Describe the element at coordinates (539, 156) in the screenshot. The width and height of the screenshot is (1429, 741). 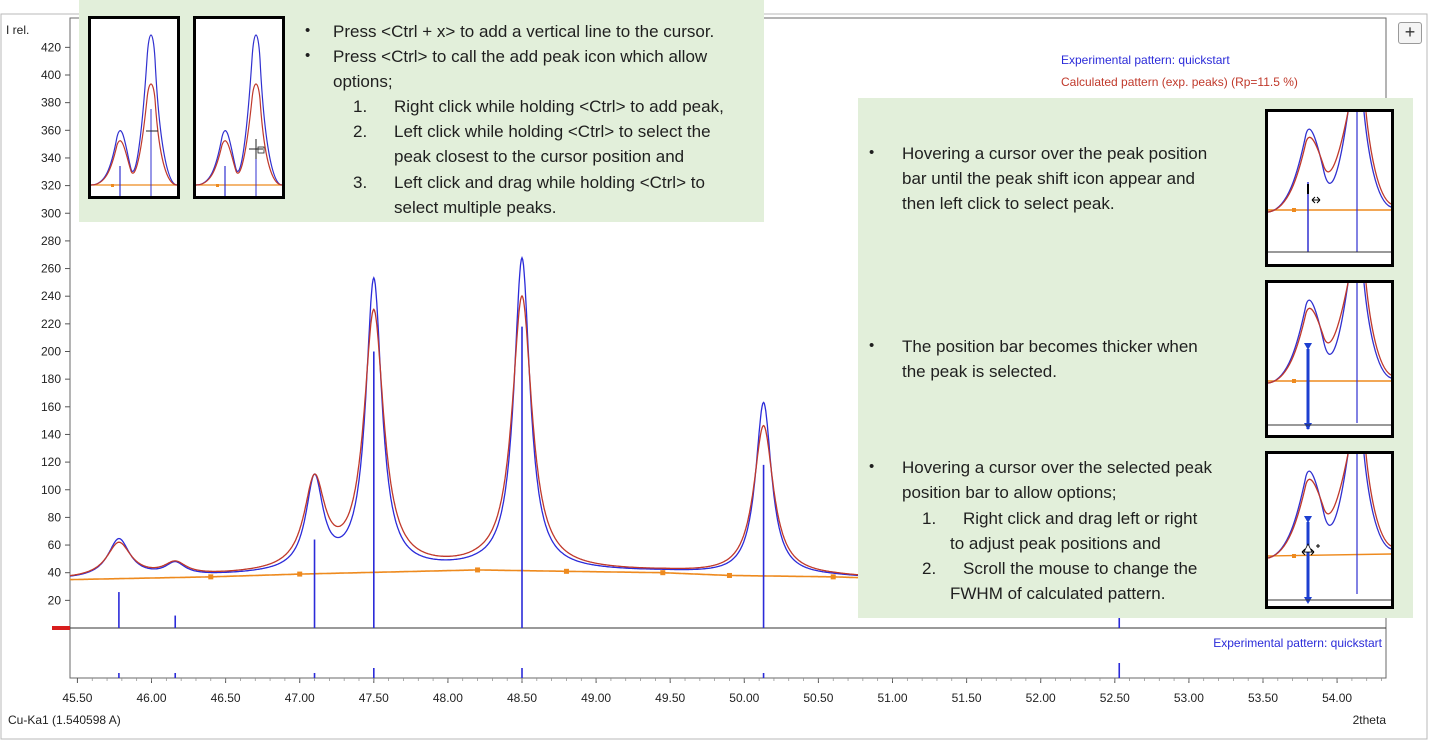
I see `callout-top-item-2-line-2: peak closest to the cursor position and` at that location.